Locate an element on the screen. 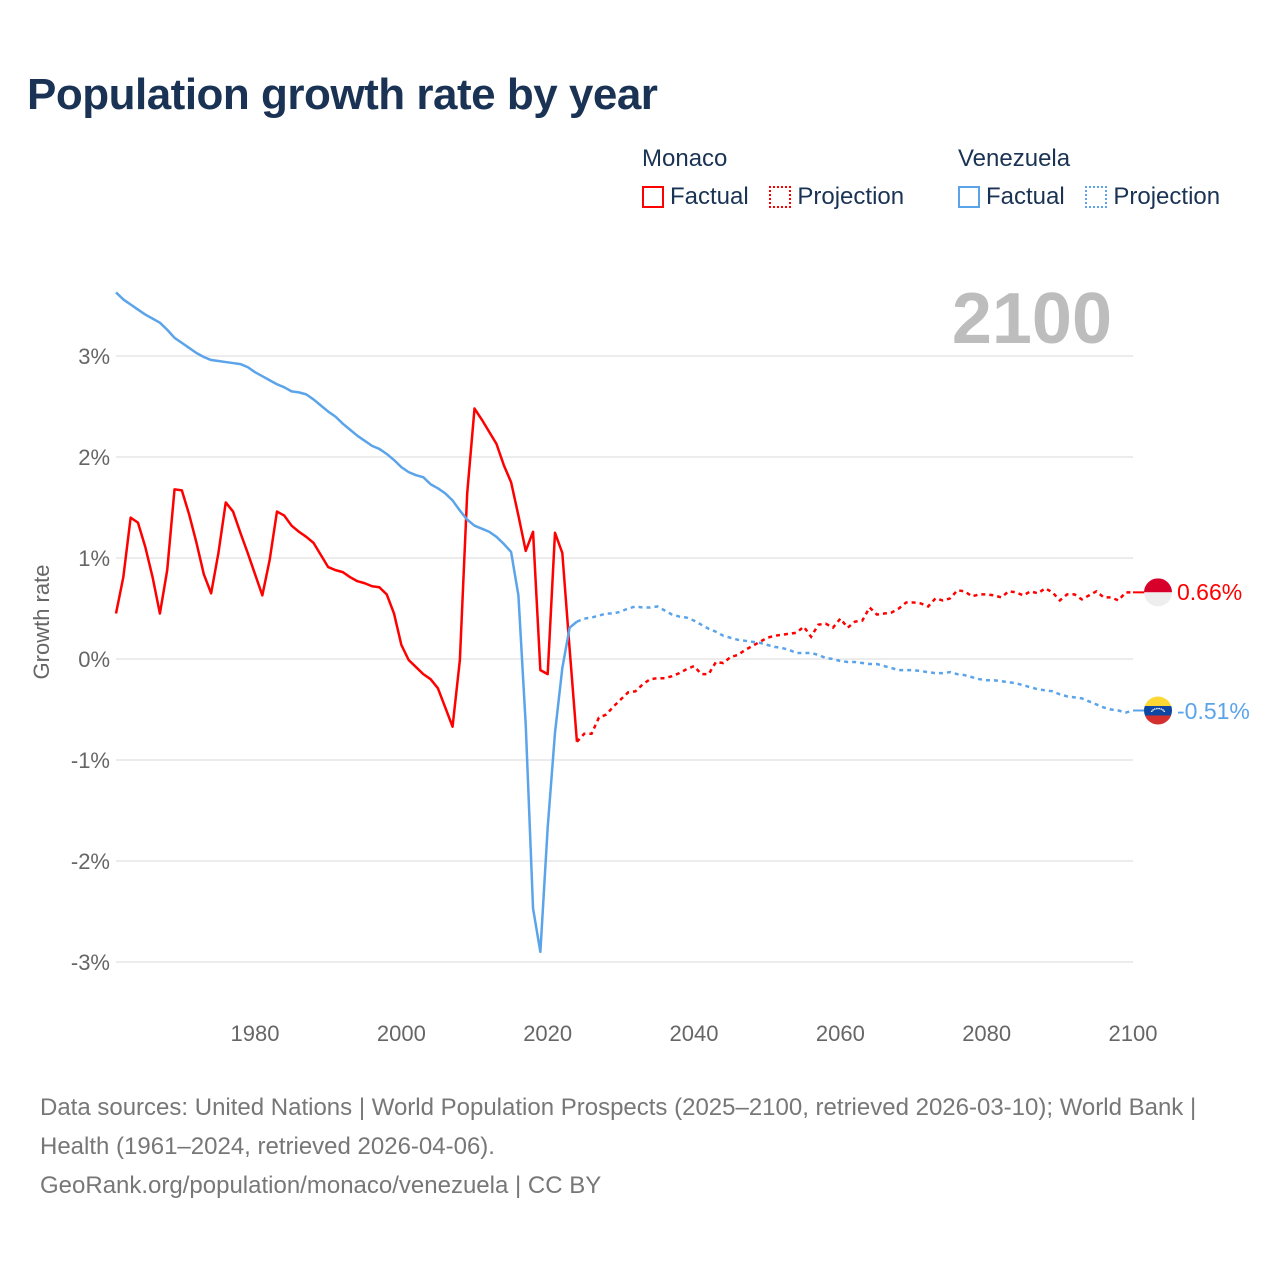 The image size is (1280, 1280). x-tick-label: 2060 is located at coordinates (840, 1033).